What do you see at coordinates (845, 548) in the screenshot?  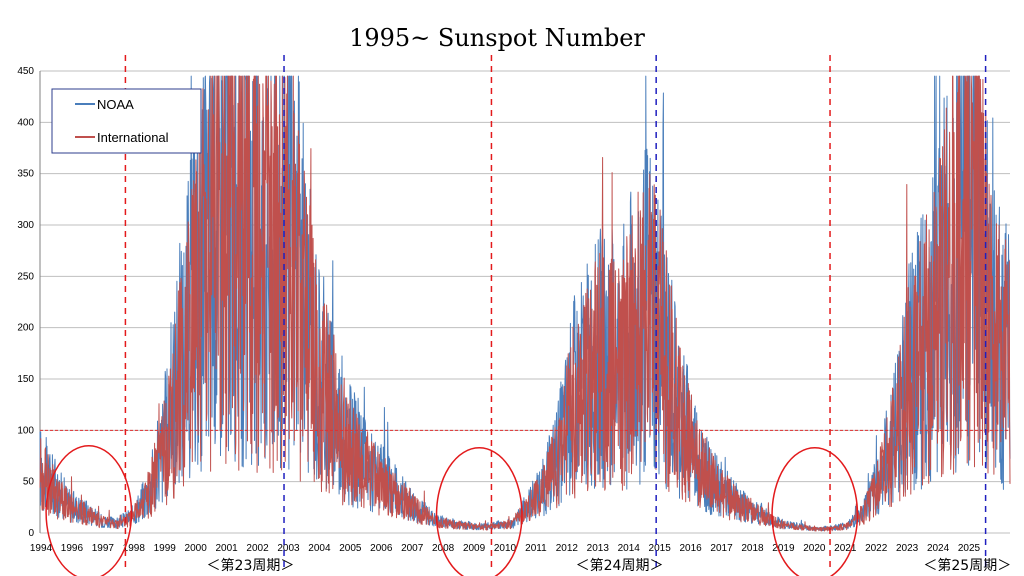 I see `x-tick-label: 2021` at bounding box center [845, 548].